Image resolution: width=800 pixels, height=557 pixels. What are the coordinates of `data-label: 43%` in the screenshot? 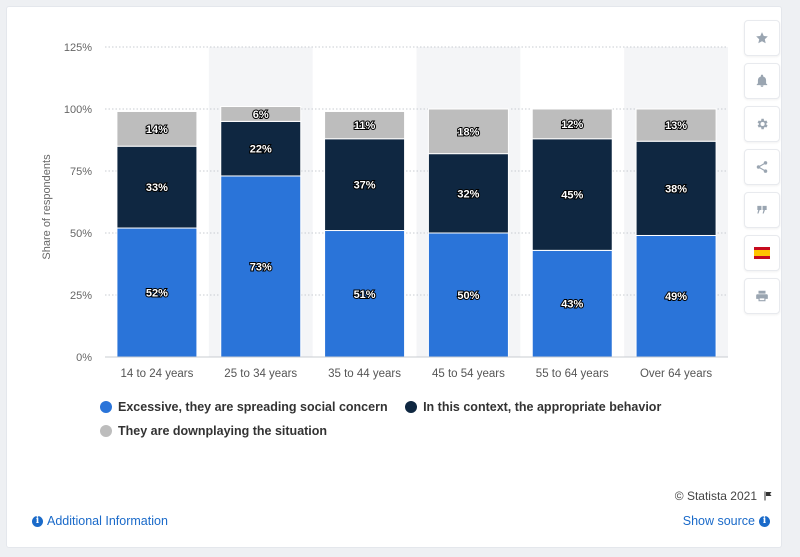 It's located at (572, 305).